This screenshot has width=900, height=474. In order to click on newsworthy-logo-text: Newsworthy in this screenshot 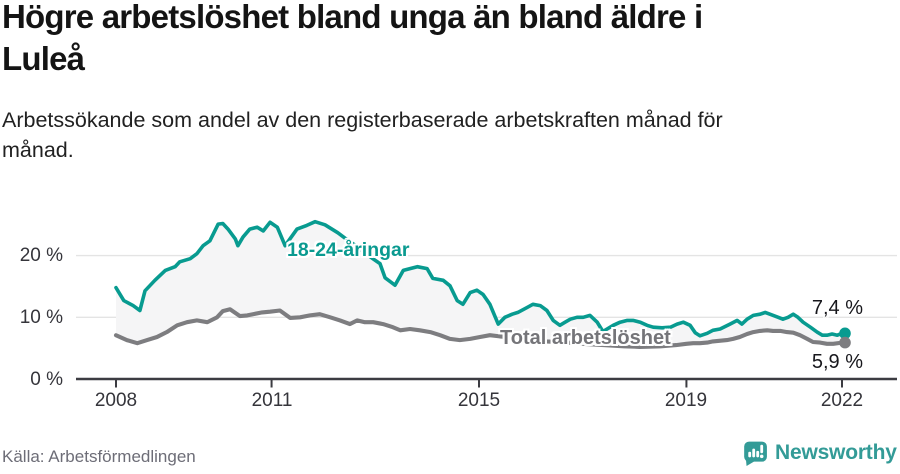, I will do `click(836, 452)`.